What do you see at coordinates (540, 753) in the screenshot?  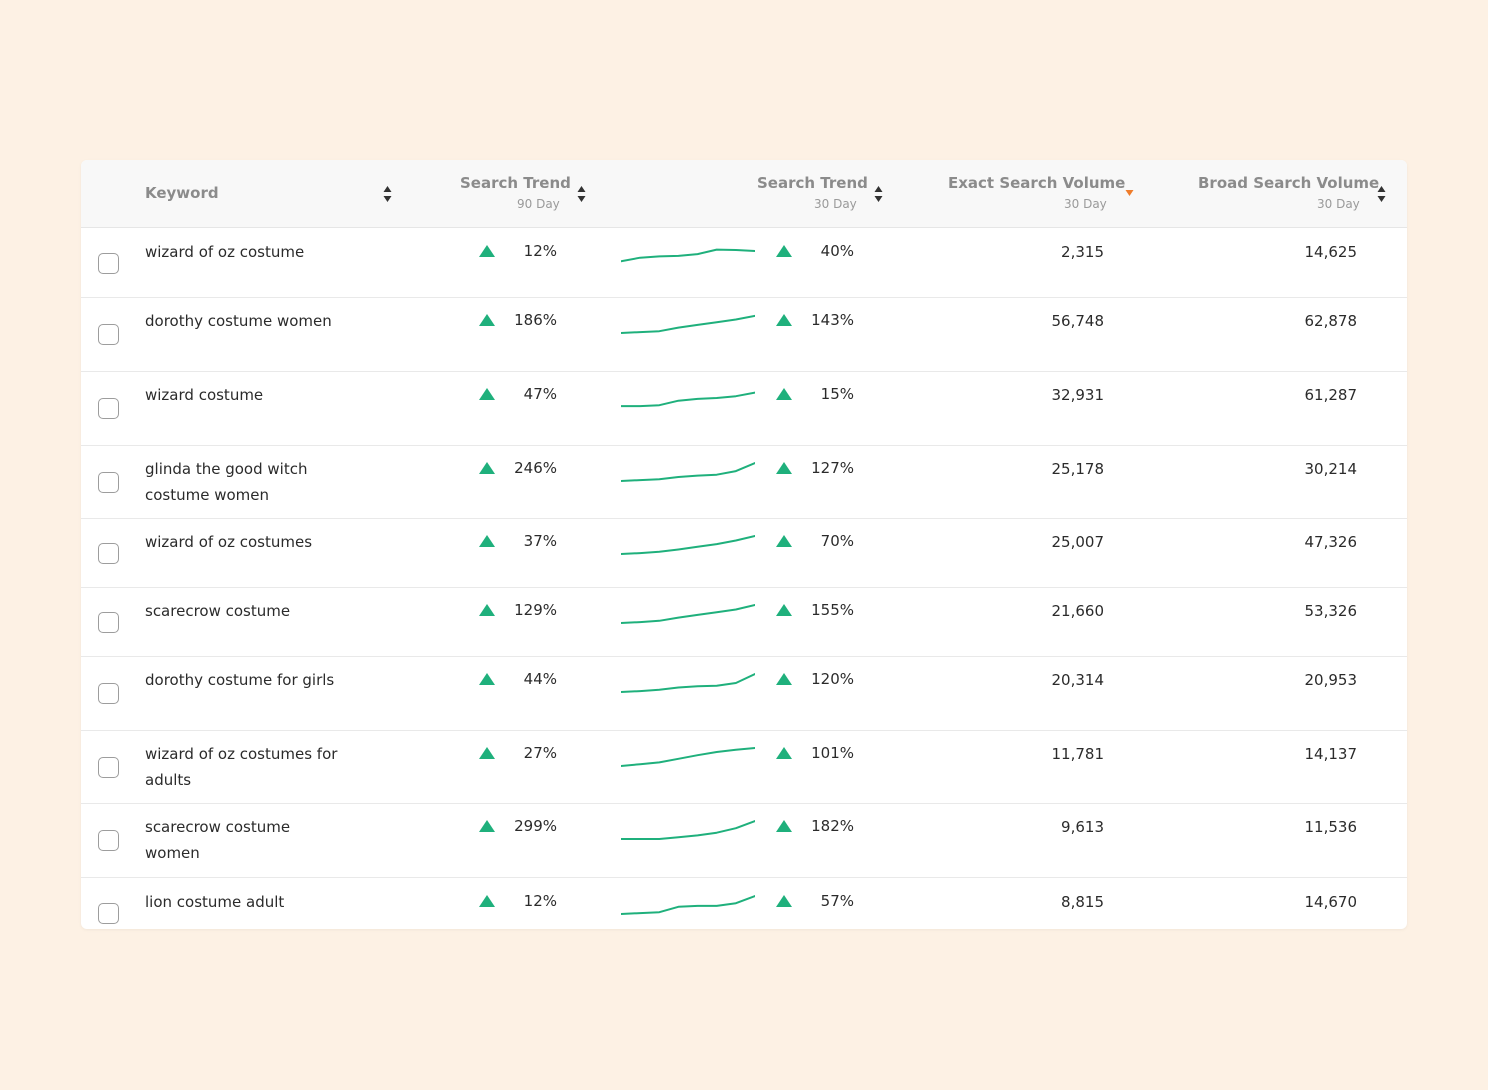 I see `trend90-value: 27%` at bounding box center [540, 753].